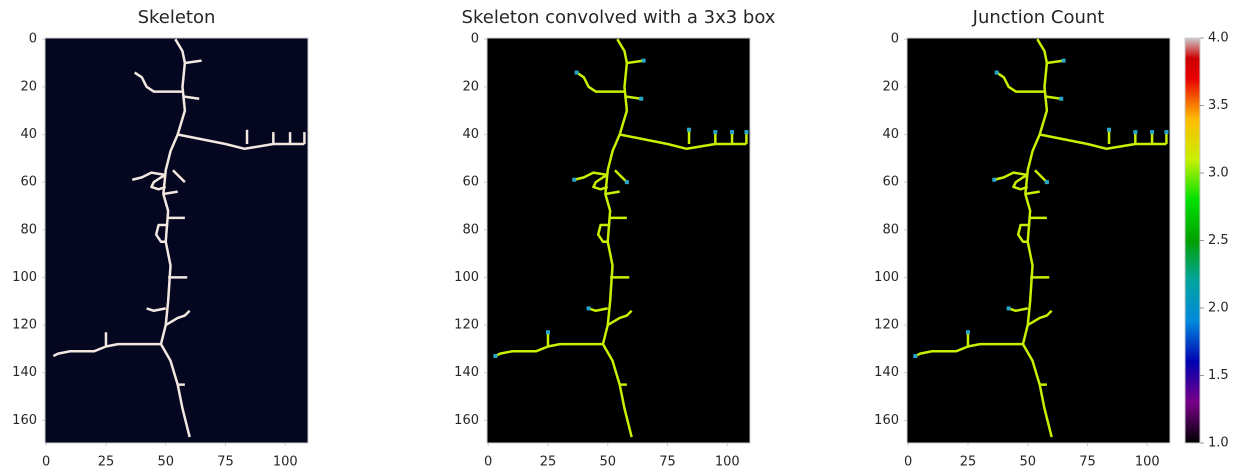 Image resolution: width=1247 pixels, height=473 pixels. What do you see at coordinates (1038, 17) in the screenshot?
I see `chart-title: Junction Count` at bounding box center [1038, 17].